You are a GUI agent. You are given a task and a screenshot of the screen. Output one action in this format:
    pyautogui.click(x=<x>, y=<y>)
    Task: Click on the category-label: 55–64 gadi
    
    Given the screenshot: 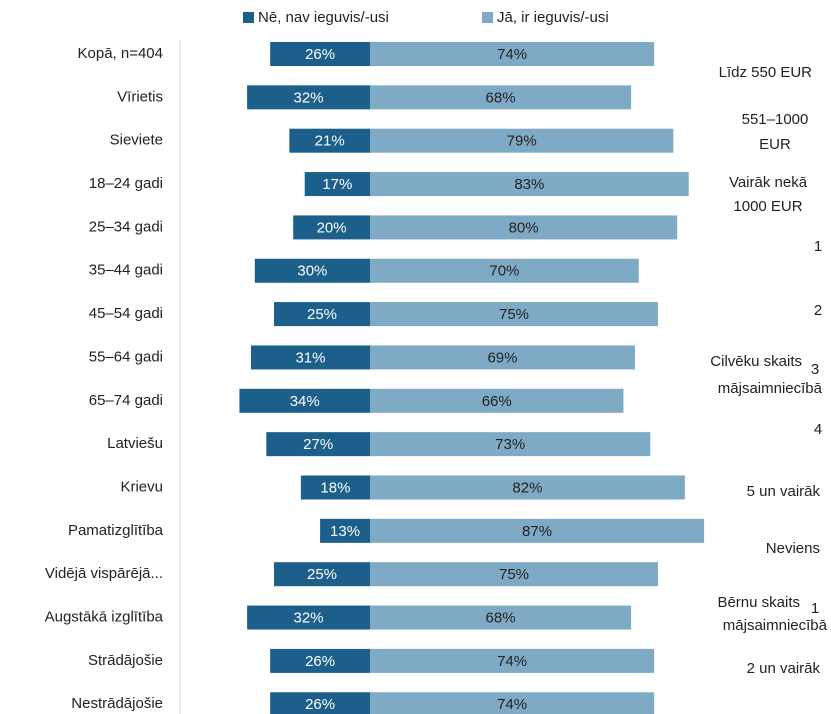 What is the action you would take?
    pyautogui.click(x=126, y=356)
    